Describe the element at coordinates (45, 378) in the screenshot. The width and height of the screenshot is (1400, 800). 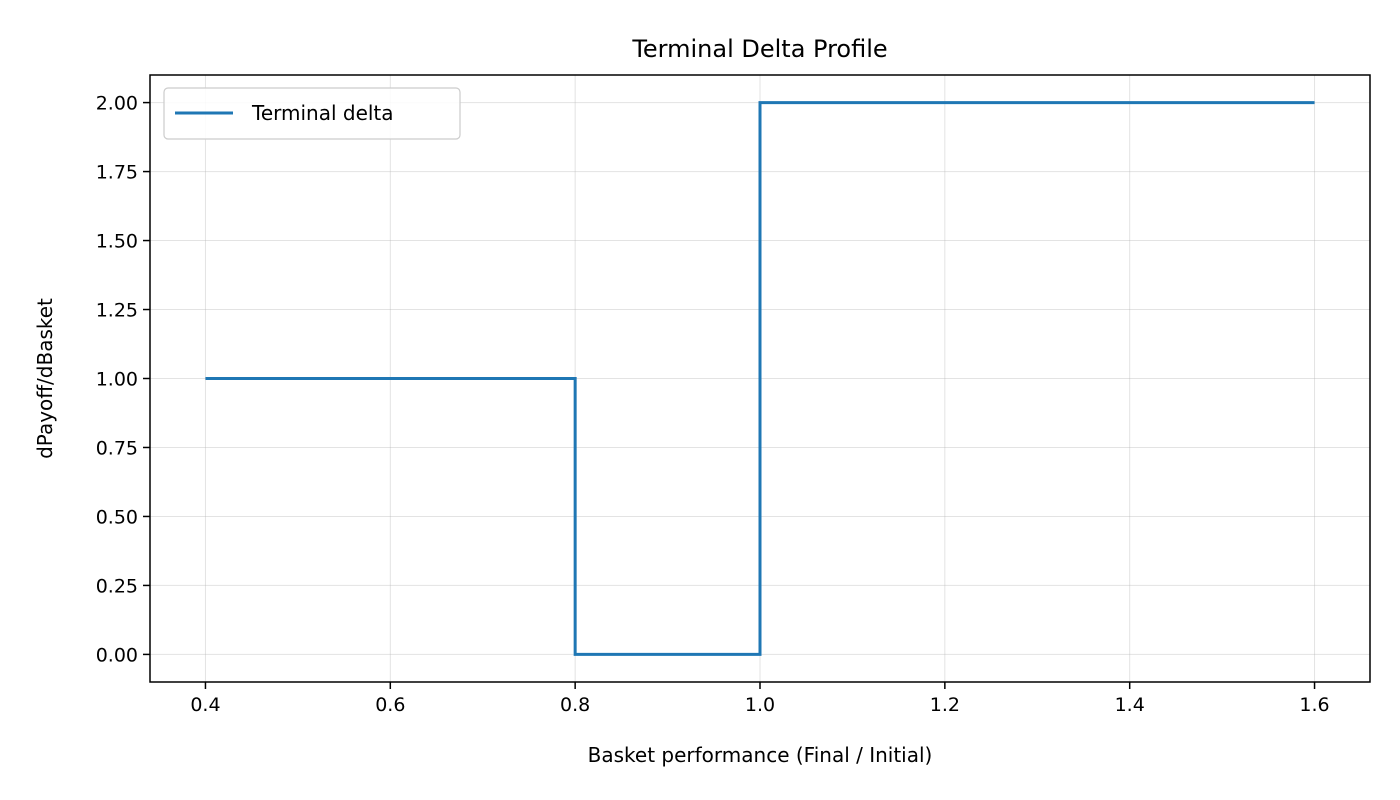
I see `y-axis-label: dPayoff/dBasket` at that location.